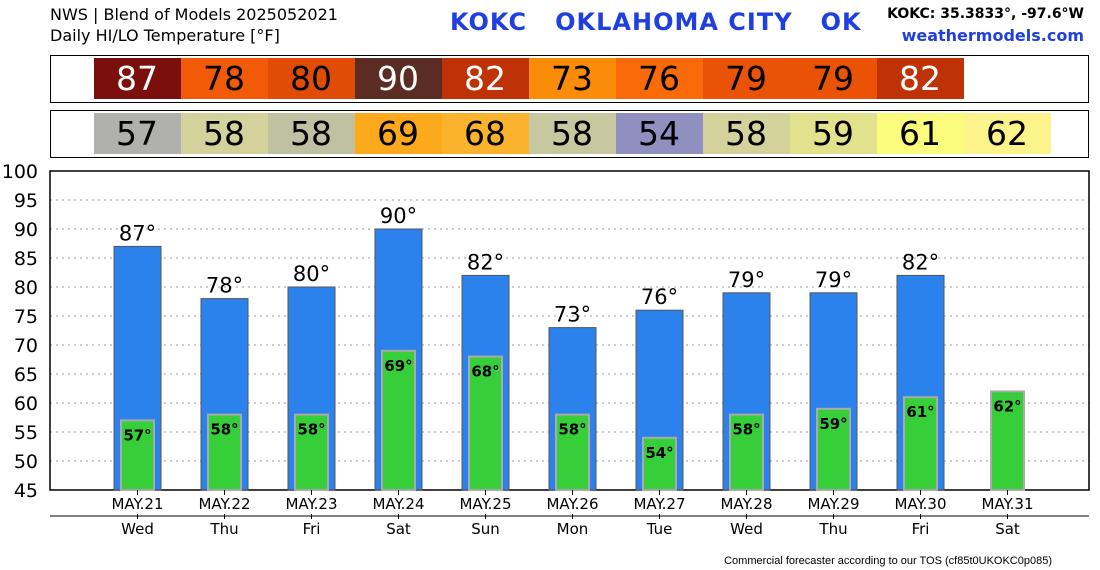 The width and height of the screenshot is (1100, 570). Describe the element at coordinates (659, 133) in the screenshot. I see `lo-band-cell: 54` at that location.